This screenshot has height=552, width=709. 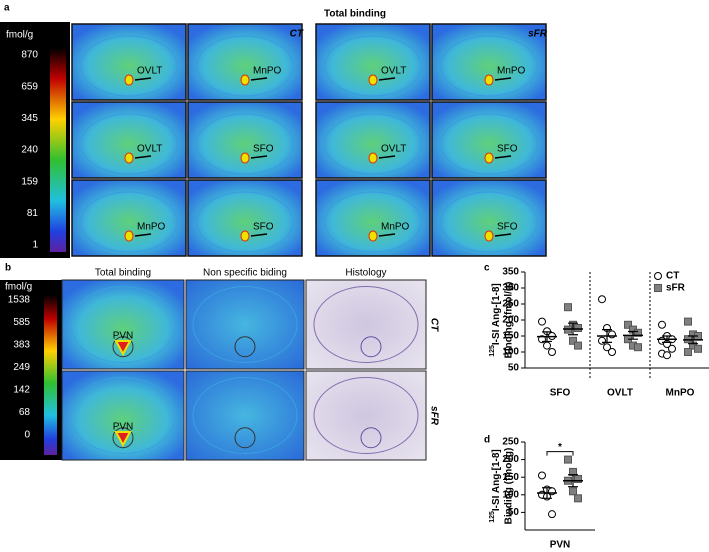 What do you see at coordinates (492, 351) in the screenshot?
I see `y-axis-label-sup: 125` at bounding box center [492, 351].